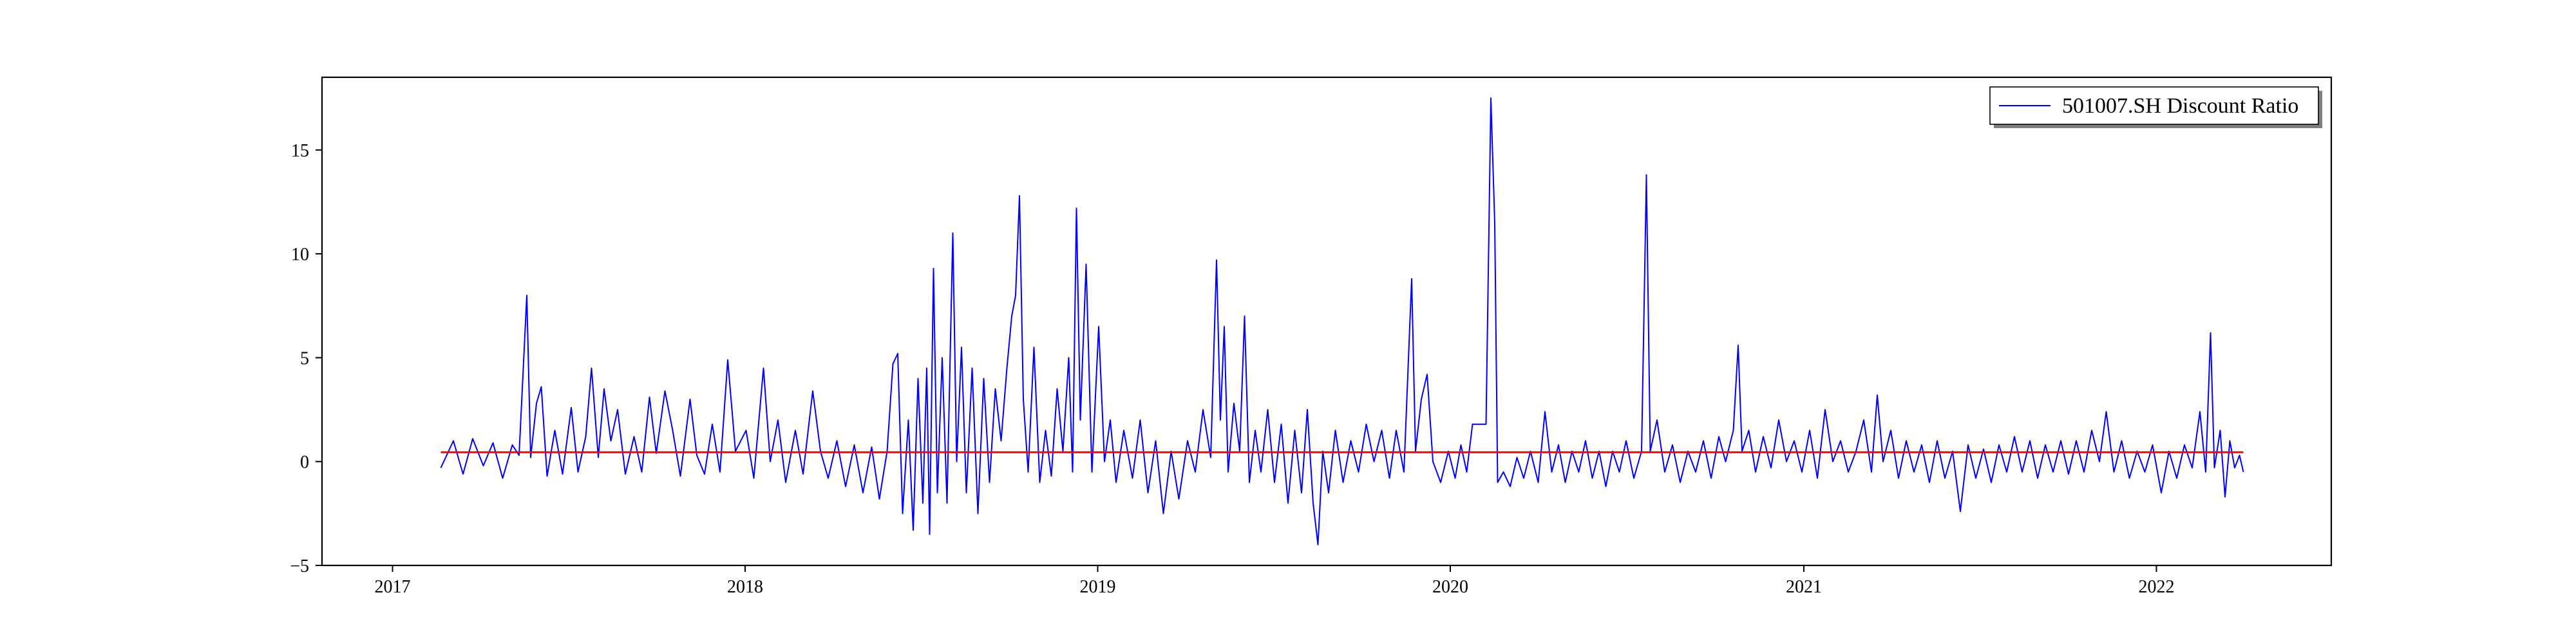  What do you see at coordinates (299, 566) in the screenshot?
I see `y-tick-label: −5` at bounding box center [299, 566].